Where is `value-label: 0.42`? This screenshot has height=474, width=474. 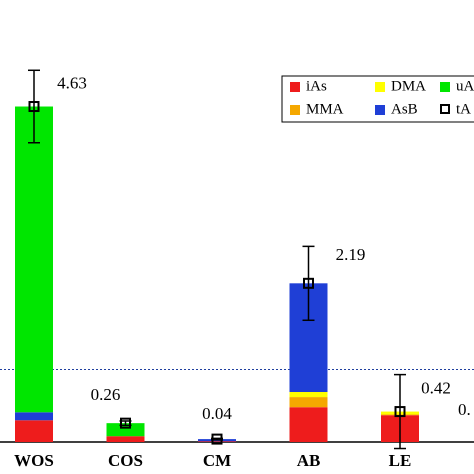 value-label: 0.42 is located at coordinates (436, 387).